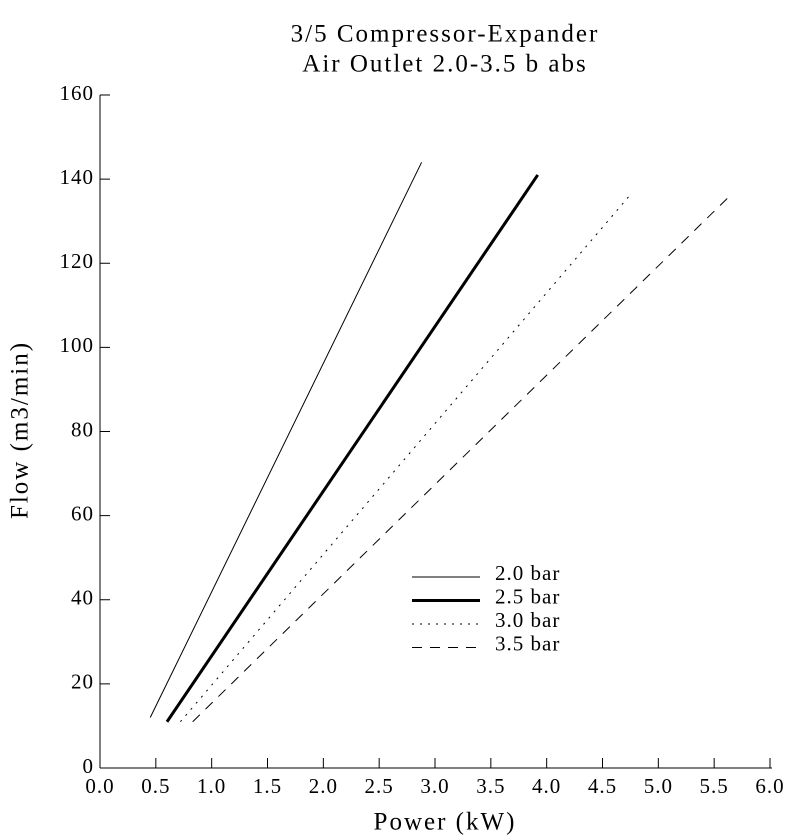 The width and height of the screenshot is (806, 838). Describe the element at coordinates (444, 64) in the screenshot. I see `chart-subtitle: Air Outlet 2.0-3.5 b abs` at that location.